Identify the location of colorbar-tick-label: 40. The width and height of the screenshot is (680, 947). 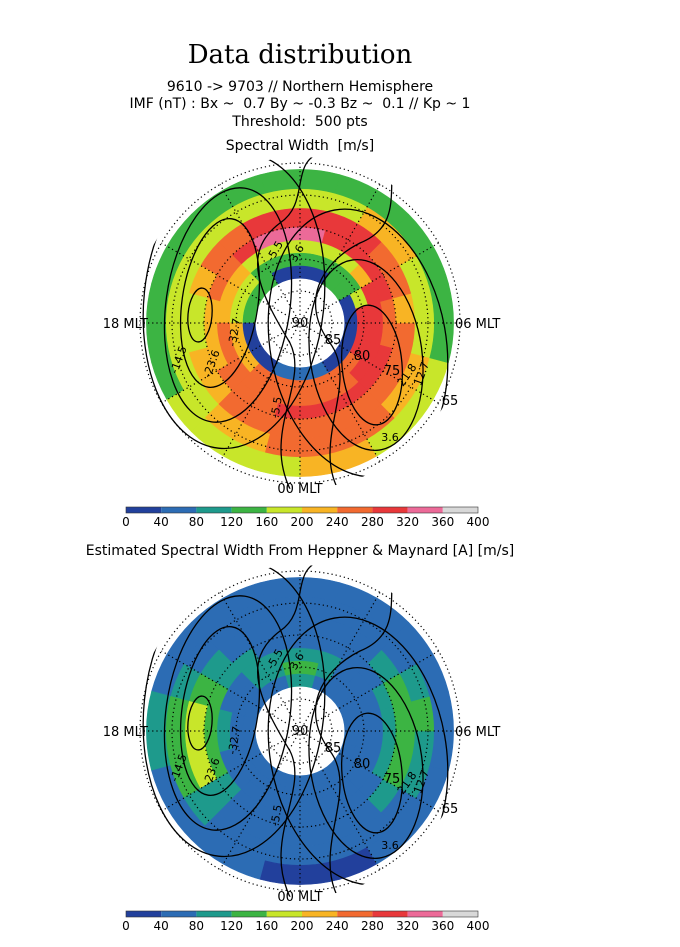
(161, 522).